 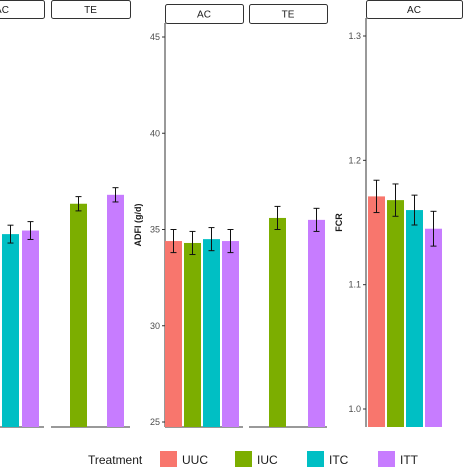 I want to click on legend-title: Treatment, so click(x=115, y=460).